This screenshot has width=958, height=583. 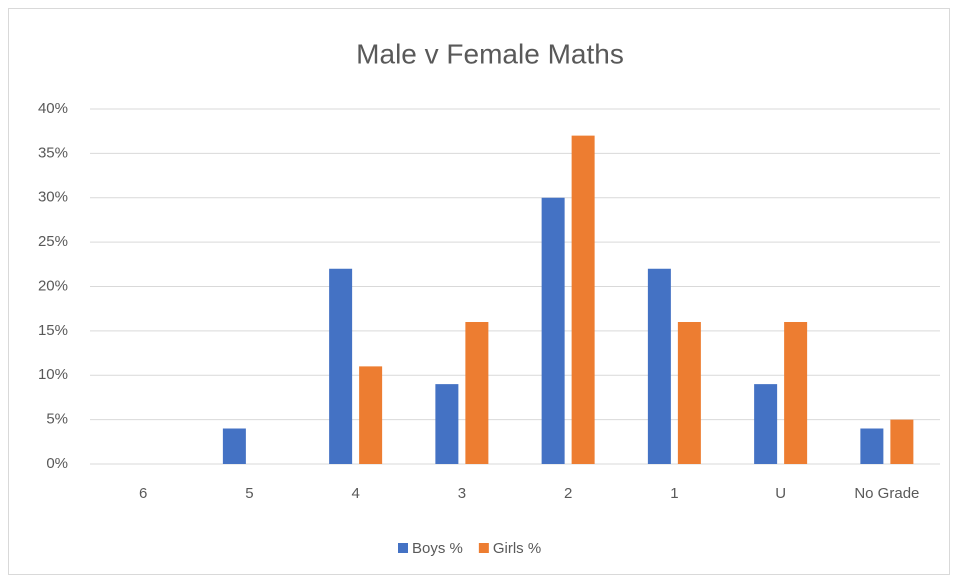 What do you see at coordinates (355, 493) in the screenshot?
I see `x-tick-label: 4` at bounding box center [355, 493].